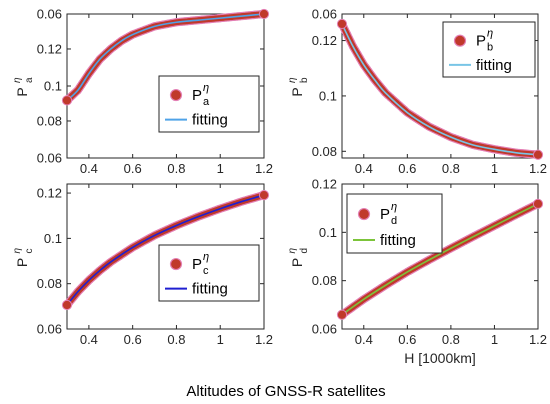 The width and height of the screenshot is (550, 404). I want to click on ylabel-c: Pη c, so click(23, 258).